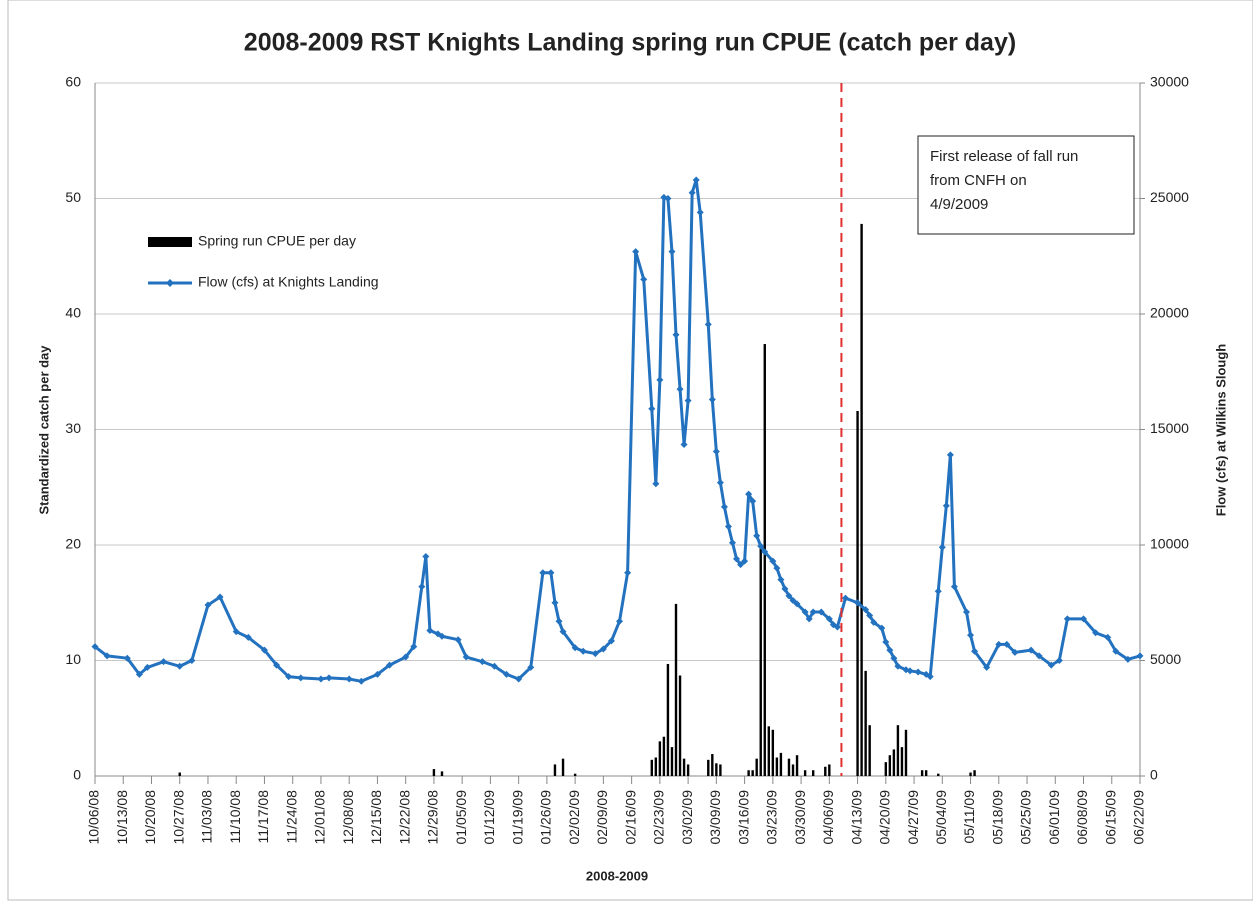 This screenshot has width=1253, height=908. I want to click on annotation-box, so click(1026, 185).